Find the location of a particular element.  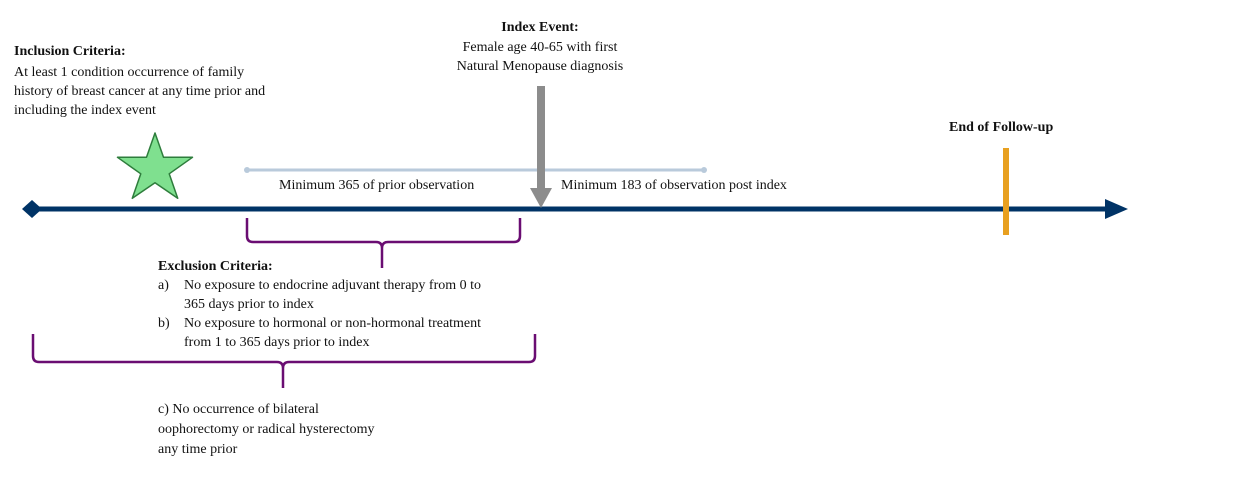

inclusion-criteria-line-3: including the index event is located at coordinates (85, 110).